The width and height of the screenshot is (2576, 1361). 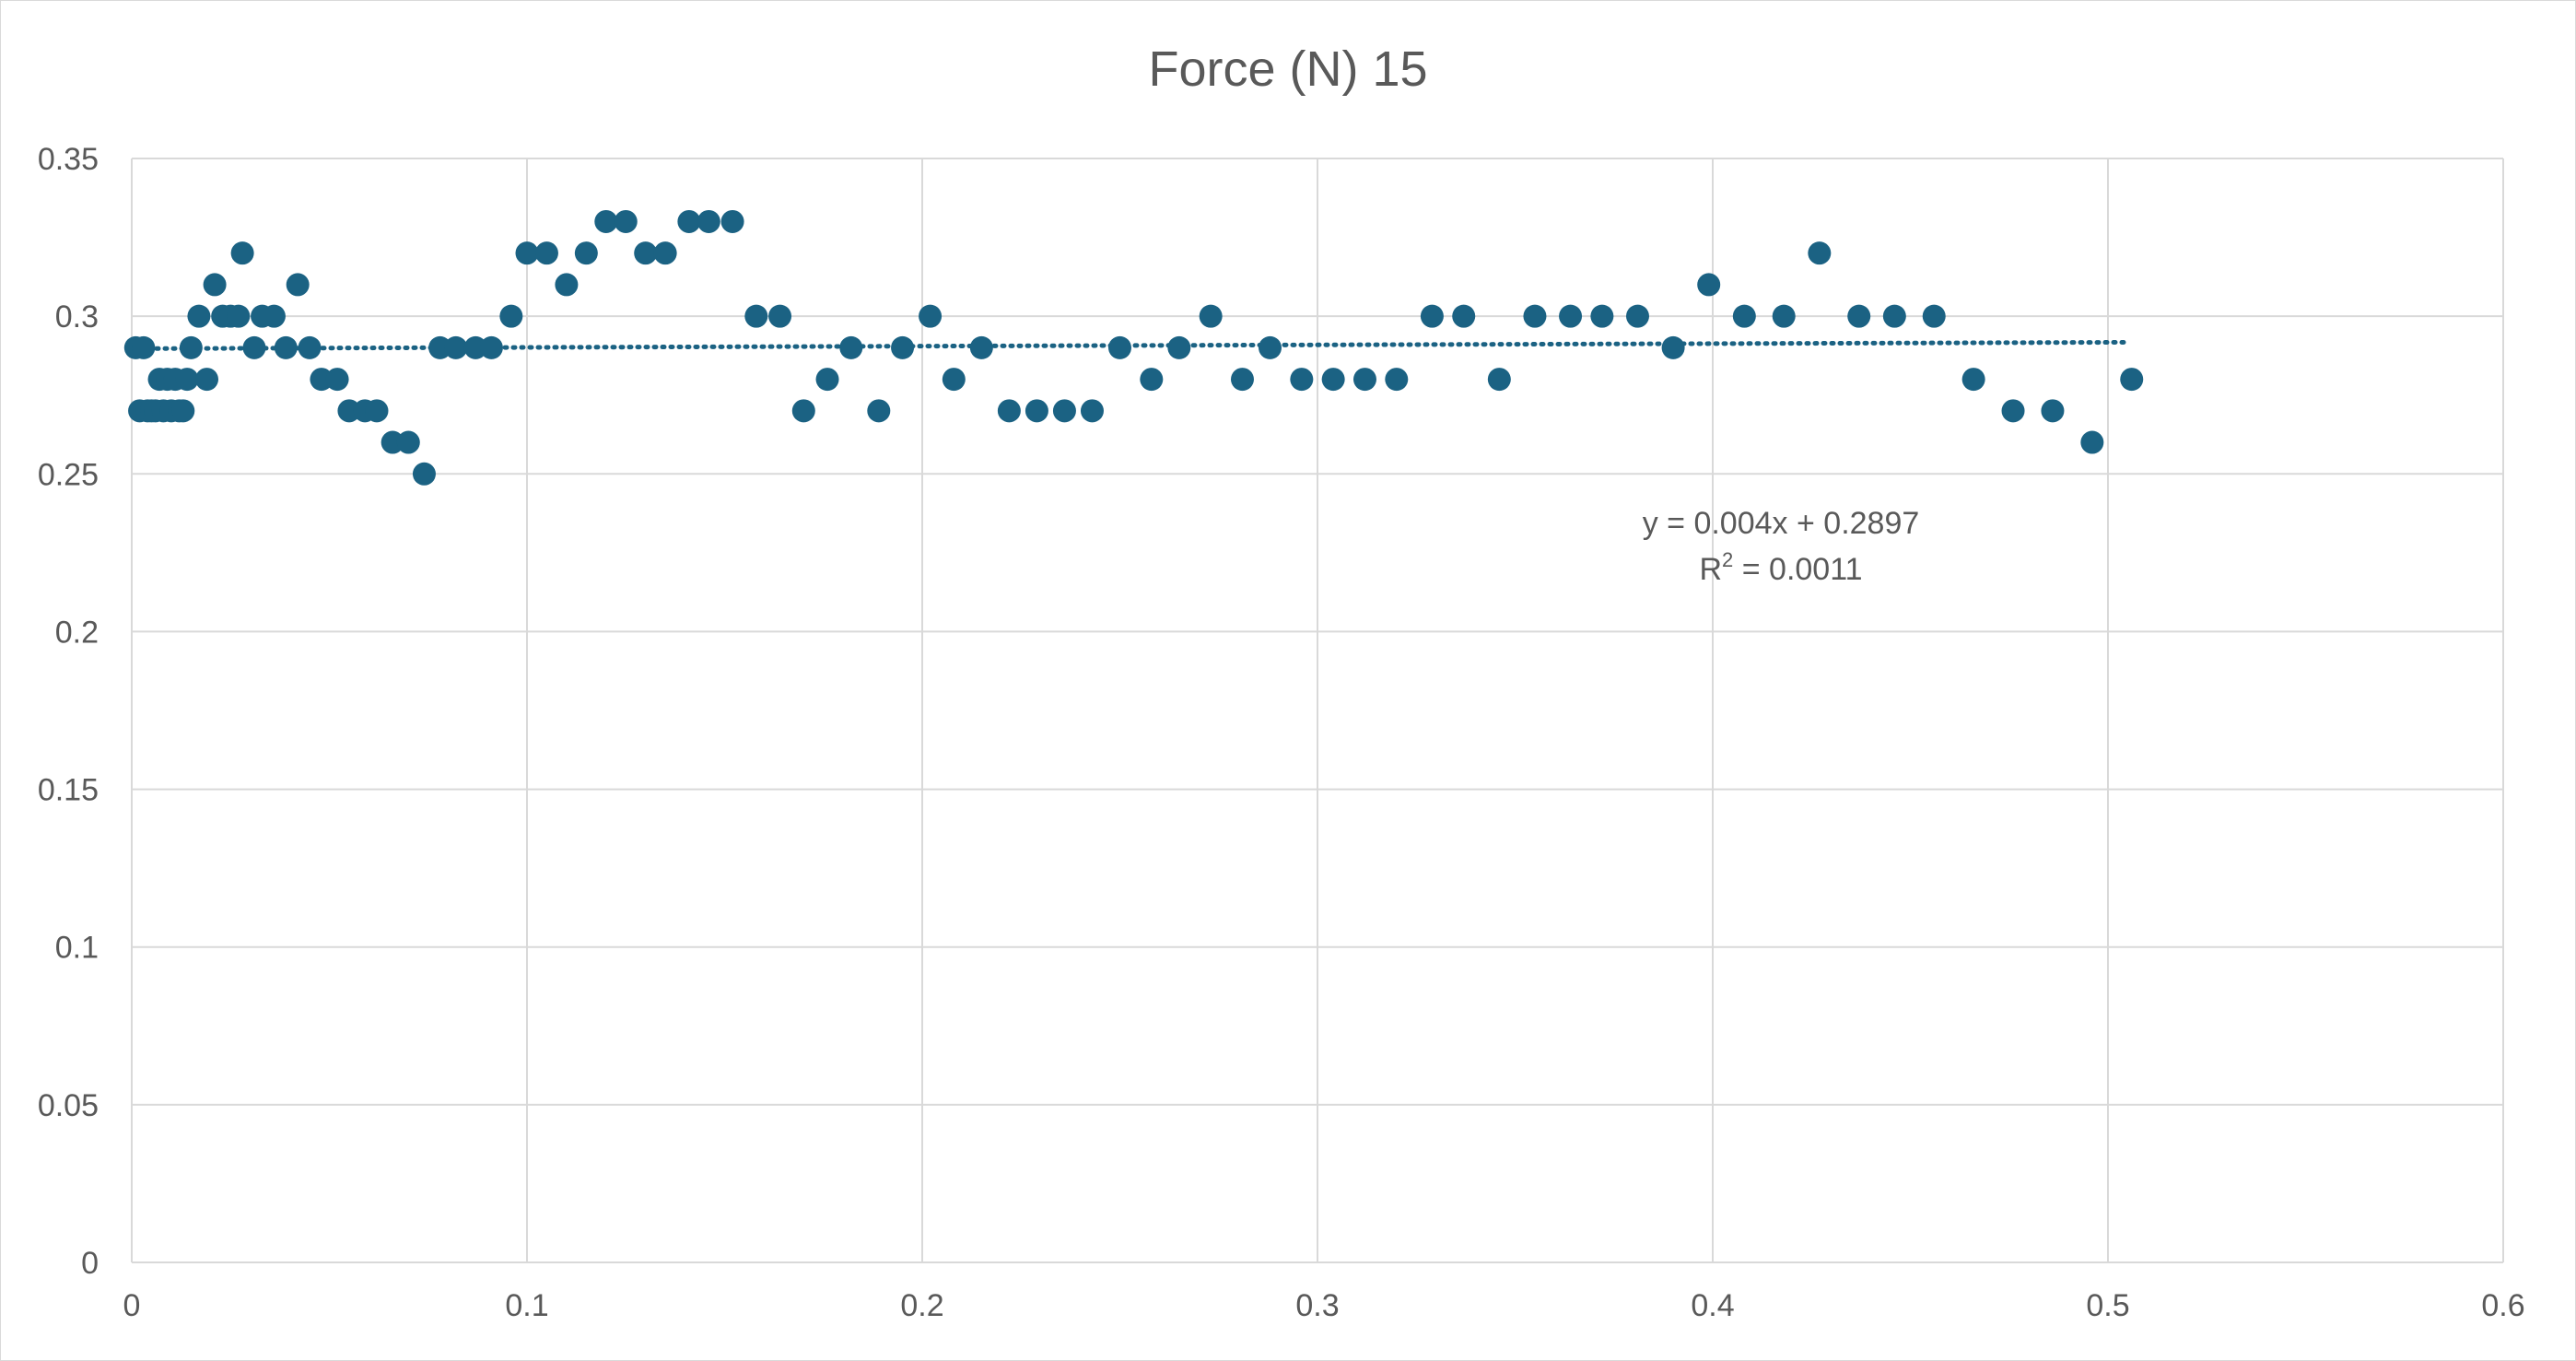 I want to click on trendline-label: y = 0.004x + 0.2897 R2 = 0.0011, so click(x=1781, y=546).